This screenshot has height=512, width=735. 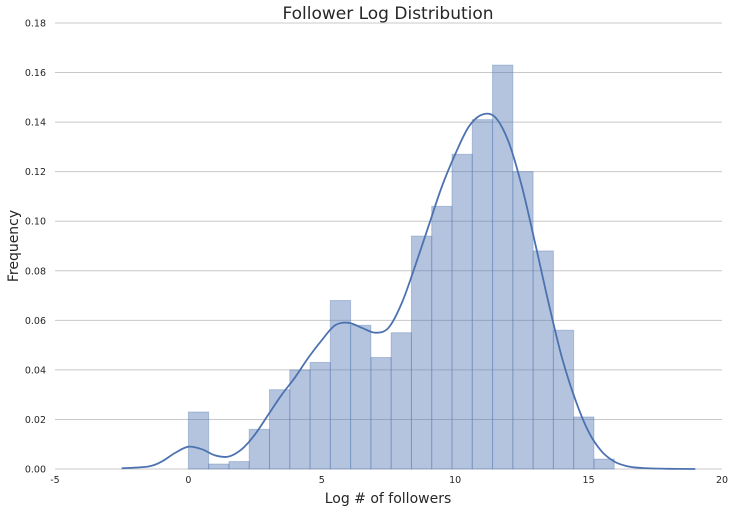 What do you see at coordinates (14, 246) in the screenshot?
I see `y-axis-label: Frequency` at bounding box center [14, 246].